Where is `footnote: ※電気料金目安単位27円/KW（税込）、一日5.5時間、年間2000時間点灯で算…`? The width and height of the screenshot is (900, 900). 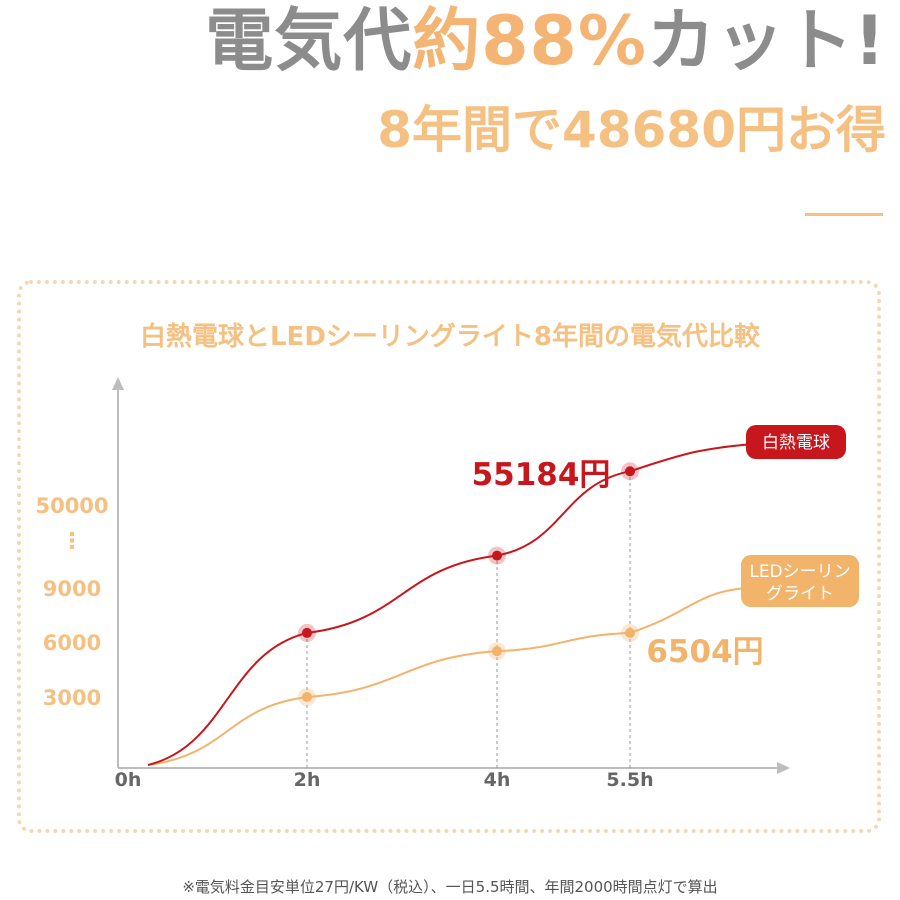
footnote: ※電気料金目安単位27円/KW（税込）、一日5.5時間、年間2000時間点灯で算… is located at coordinates (450, 887).